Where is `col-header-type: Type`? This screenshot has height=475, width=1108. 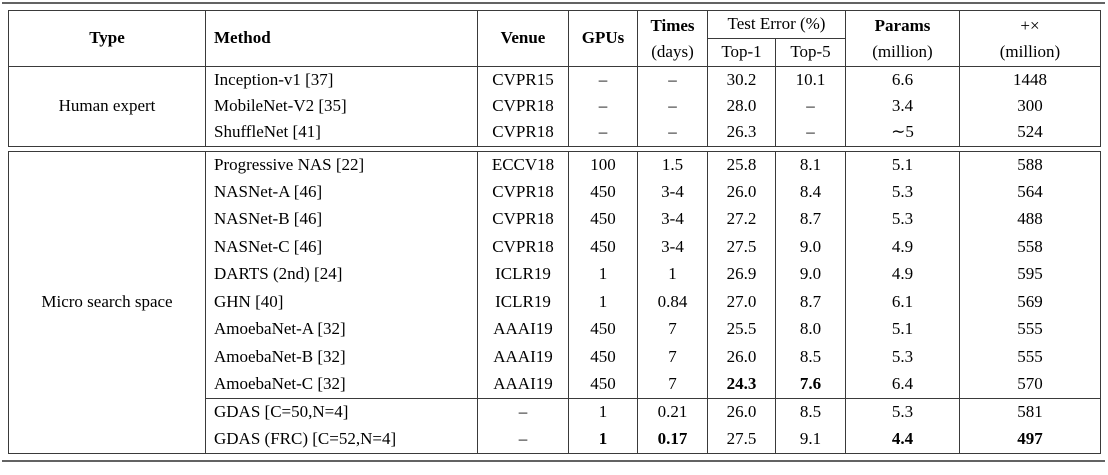
col-header-type: Type is located at coordinates (107, 38).